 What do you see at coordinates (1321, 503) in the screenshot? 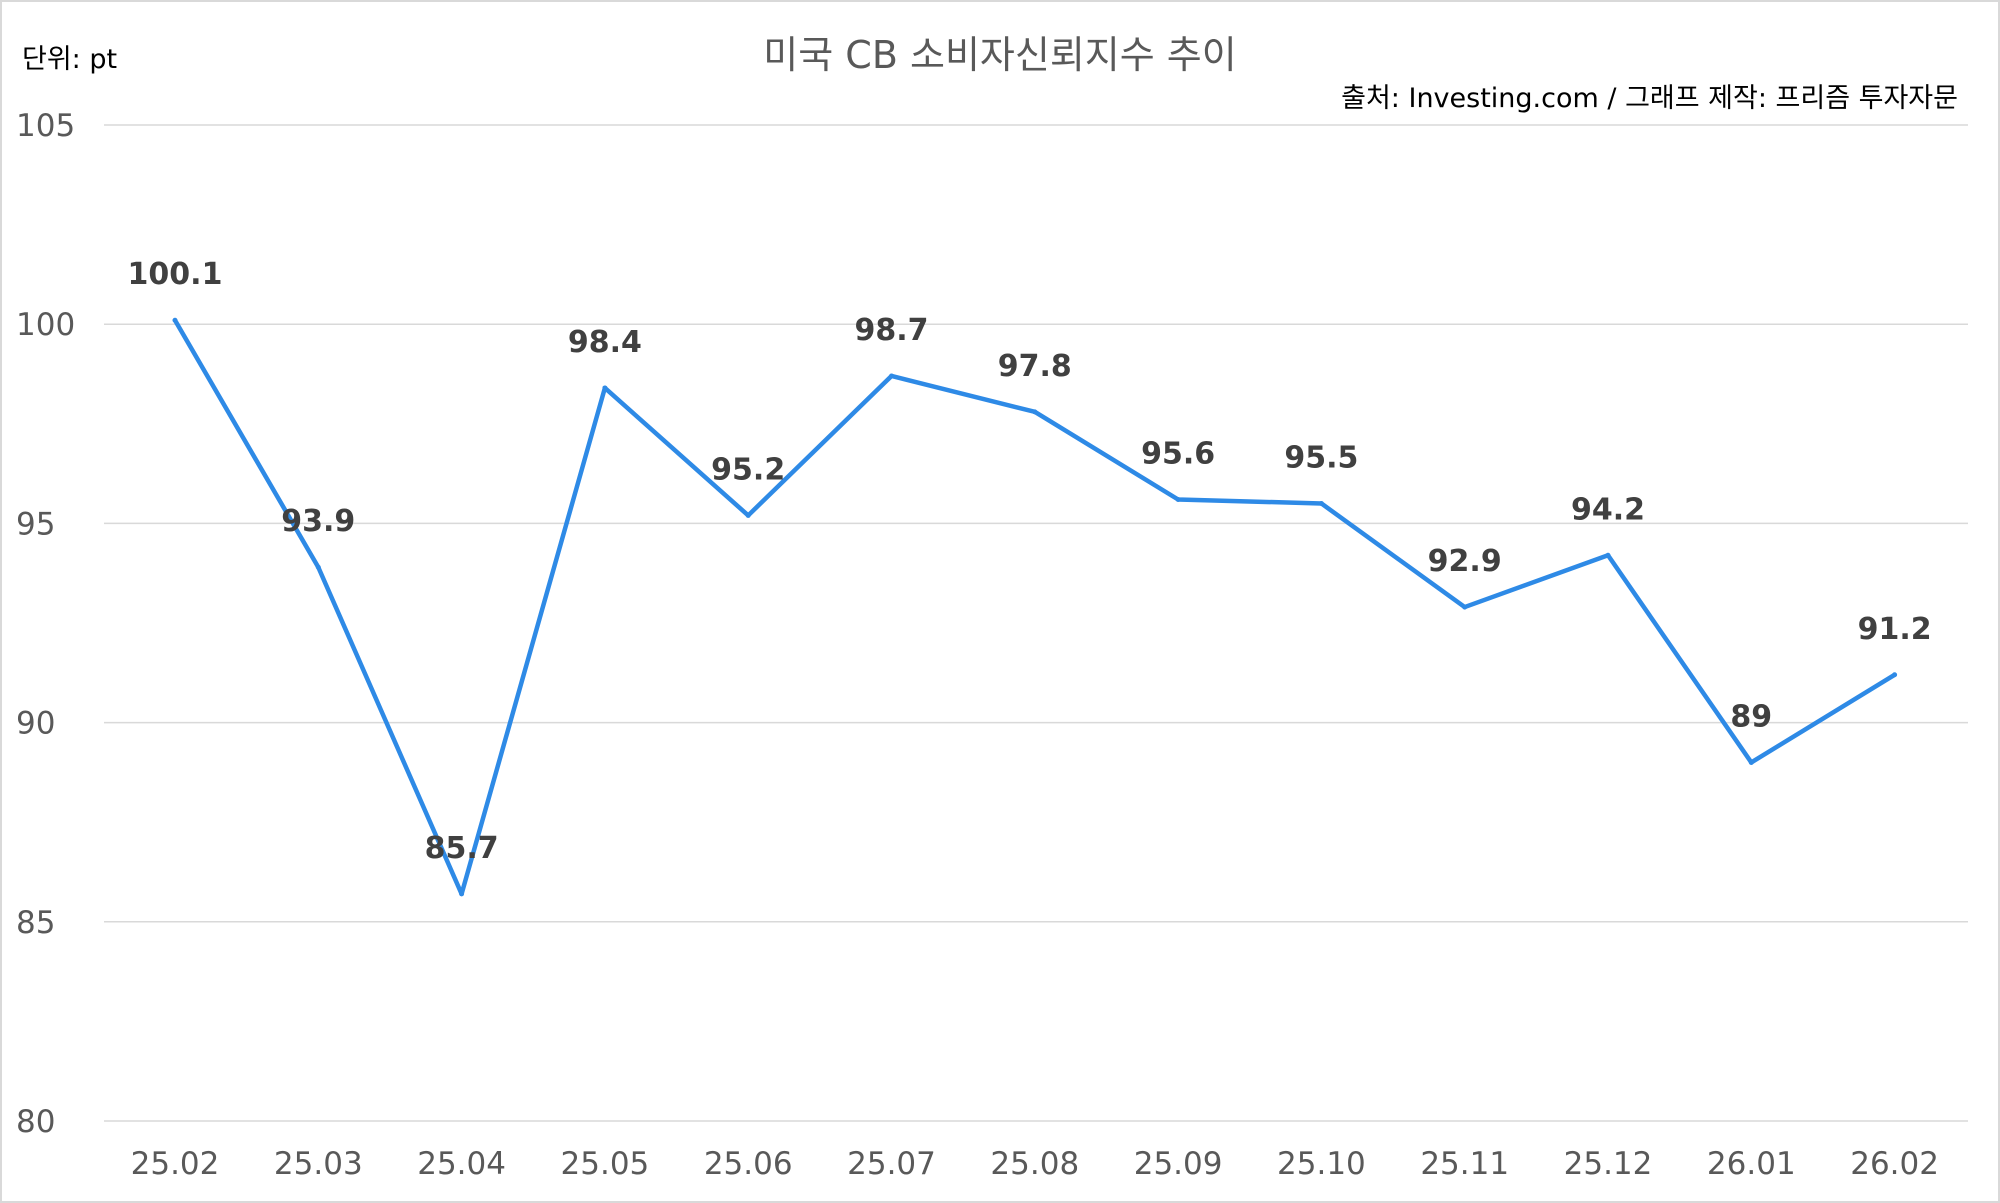
I see `data-point-25.10` at bounding box center [1321, 503].